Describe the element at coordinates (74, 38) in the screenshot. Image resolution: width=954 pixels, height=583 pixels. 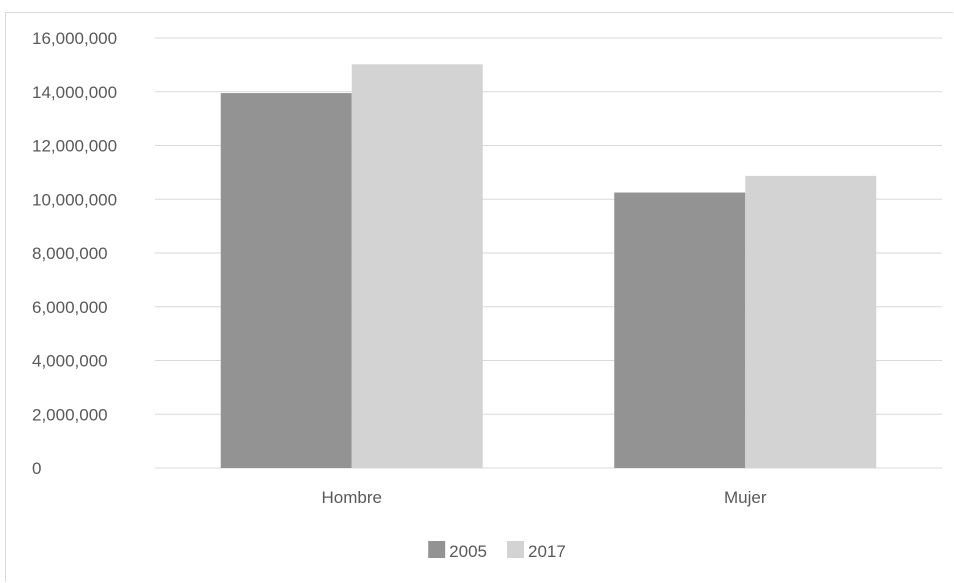
I see `y-tick-label: 16,000,000` at that location.